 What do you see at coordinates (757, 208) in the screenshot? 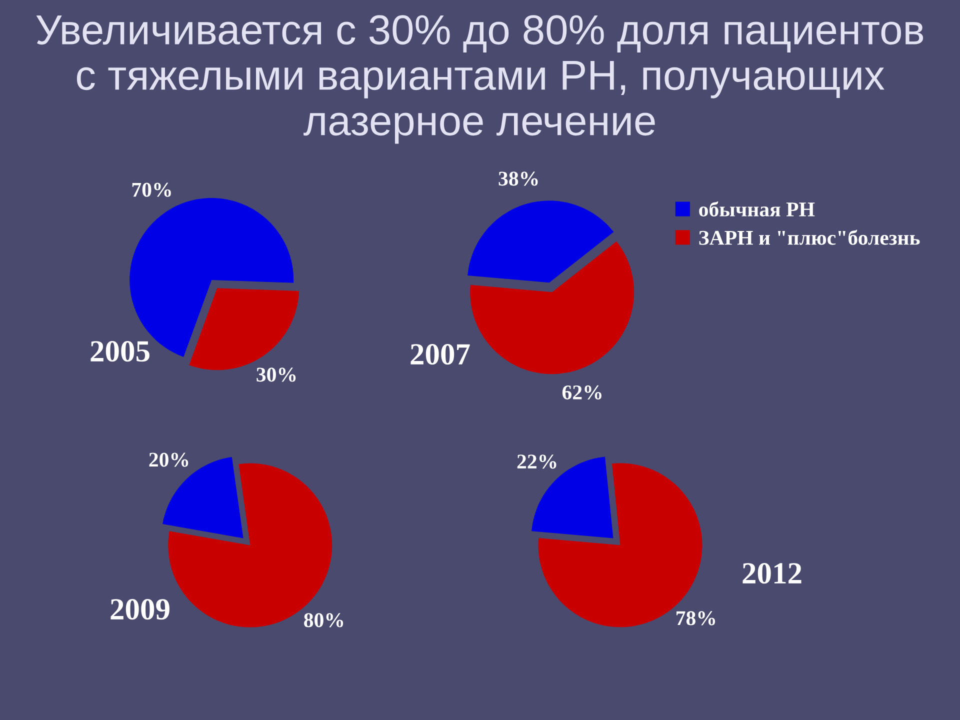
I see `legend-label: обычная РН` at bounding box center [757, 208].